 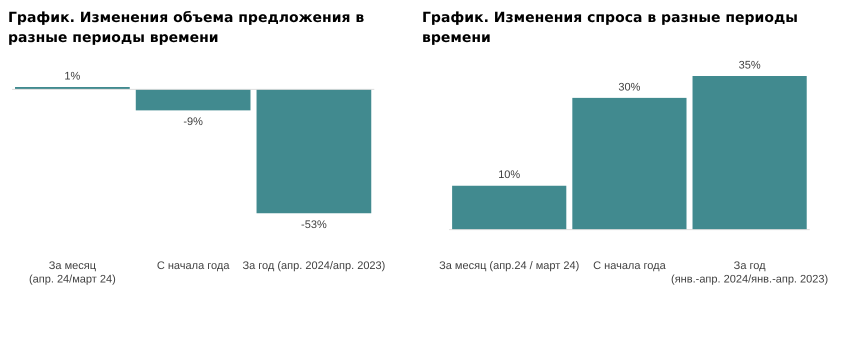 What do you see at coordinates (193, 122) in the screenshot?
I see `data-label: -9%` at bounding box center [193, 122].